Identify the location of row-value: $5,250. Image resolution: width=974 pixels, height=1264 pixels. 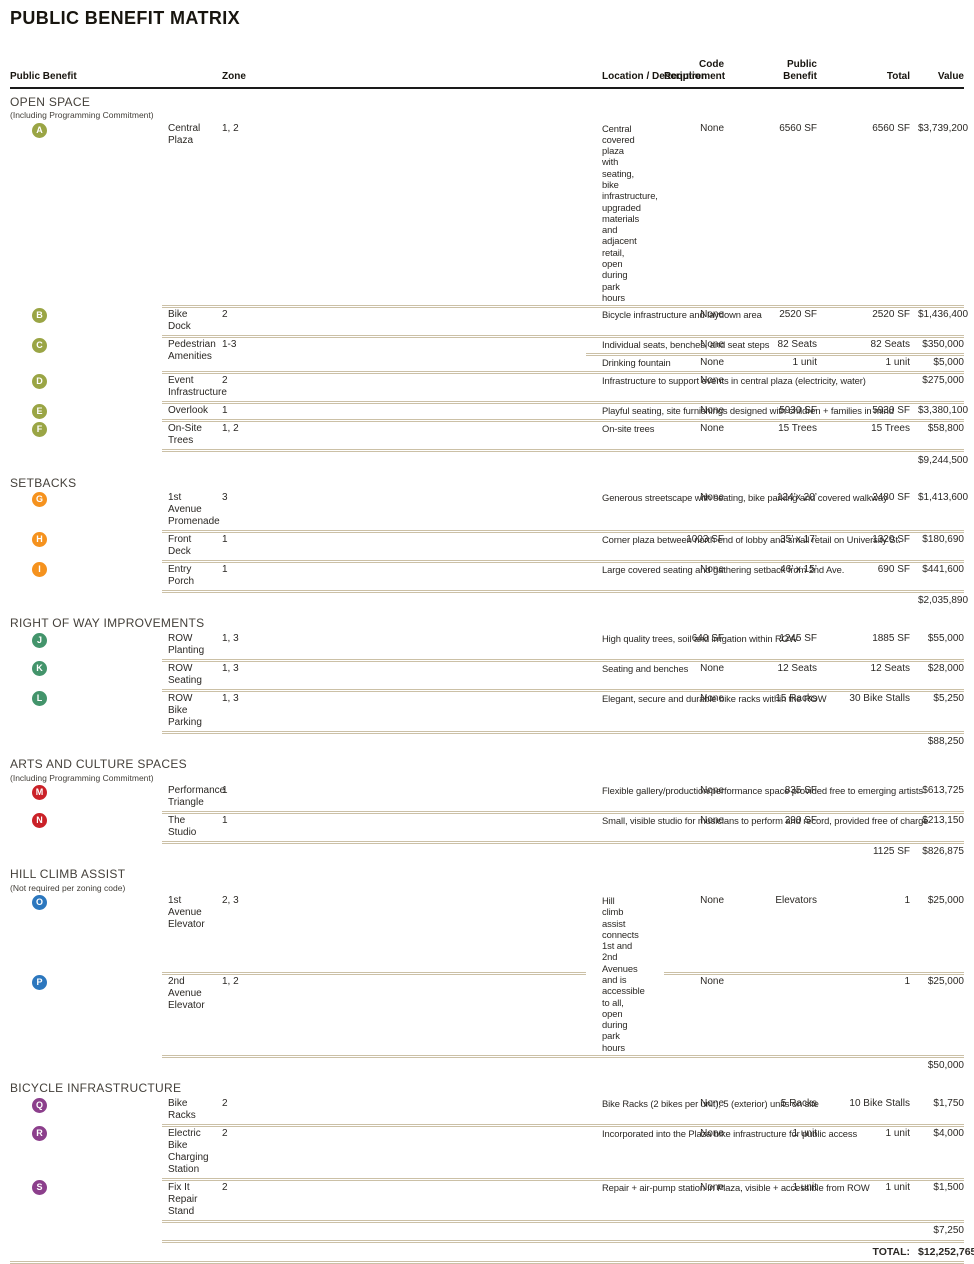
(941, 712).